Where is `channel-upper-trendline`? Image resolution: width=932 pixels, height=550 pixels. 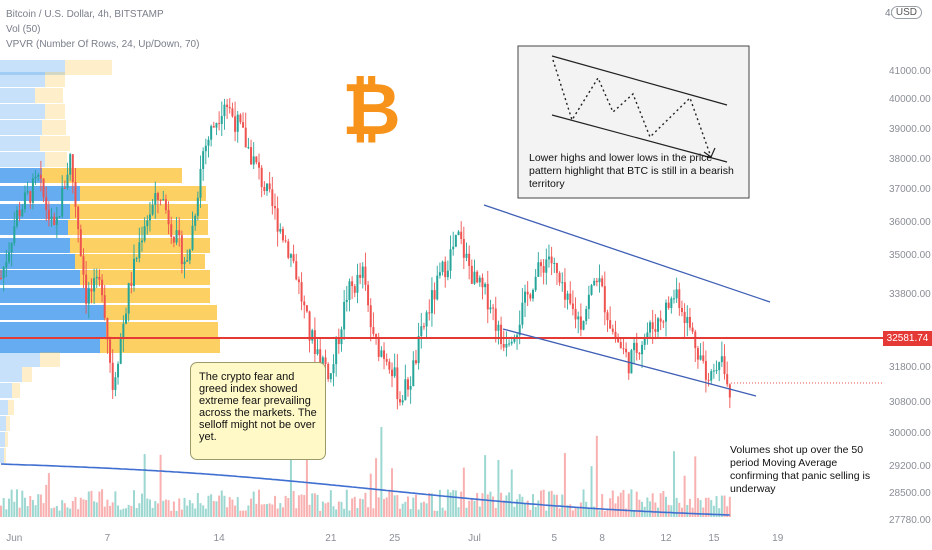
channel-upper-trendline is located at coordinates (627, 253).